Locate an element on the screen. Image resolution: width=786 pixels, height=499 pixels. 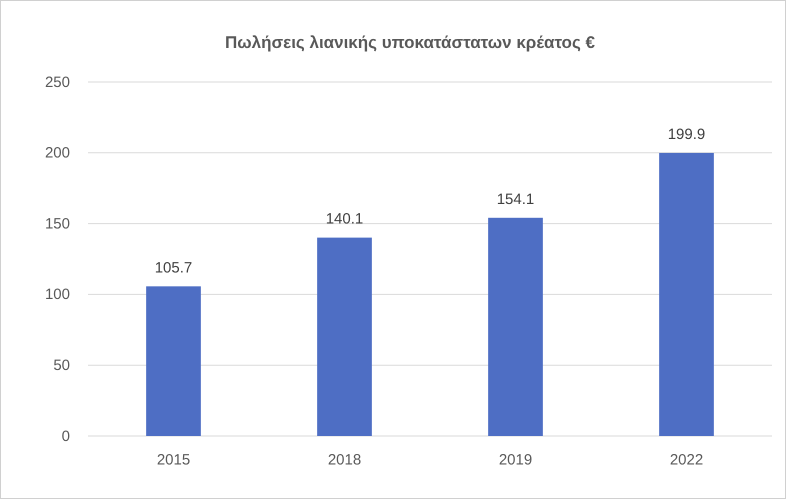
y-tick-label: 100 is located at coordinates (57, 295).